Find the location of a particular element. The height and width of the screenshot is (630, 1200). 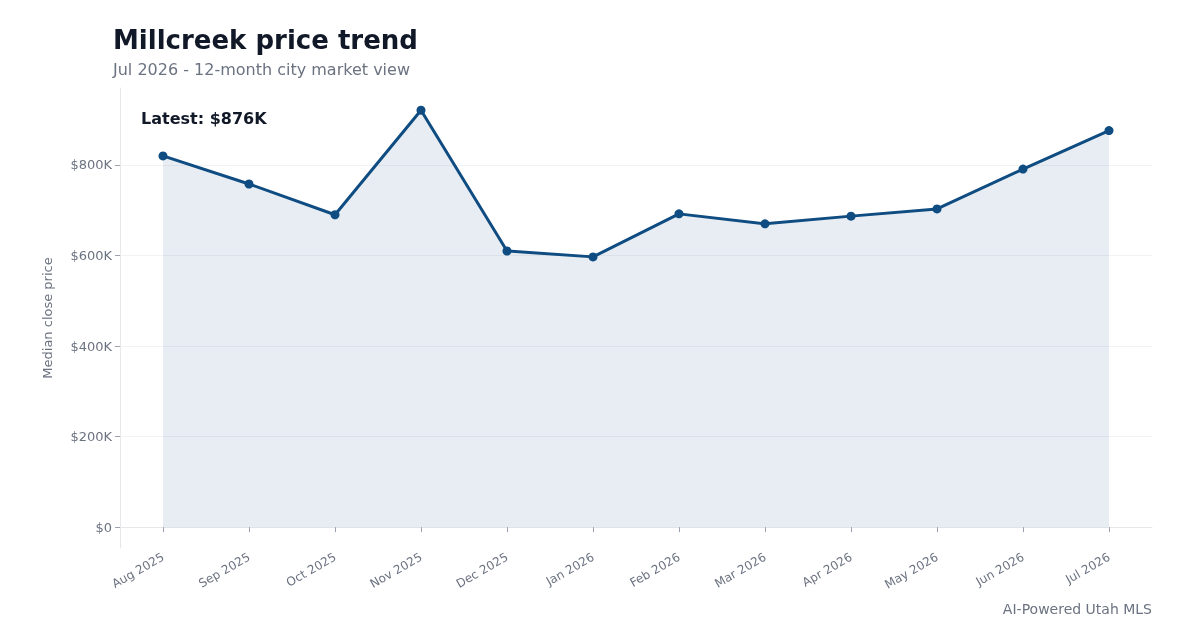

chart-subtitle: Jul 2026 - 12-month city market view is located at coordinates (261, 69).